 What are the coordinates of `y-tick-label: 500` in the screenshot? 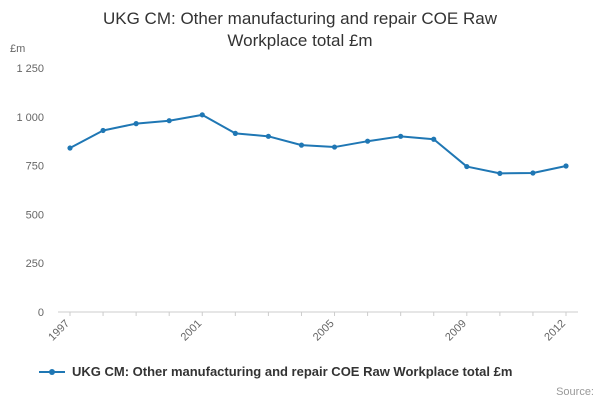 It's located at (35, 215).